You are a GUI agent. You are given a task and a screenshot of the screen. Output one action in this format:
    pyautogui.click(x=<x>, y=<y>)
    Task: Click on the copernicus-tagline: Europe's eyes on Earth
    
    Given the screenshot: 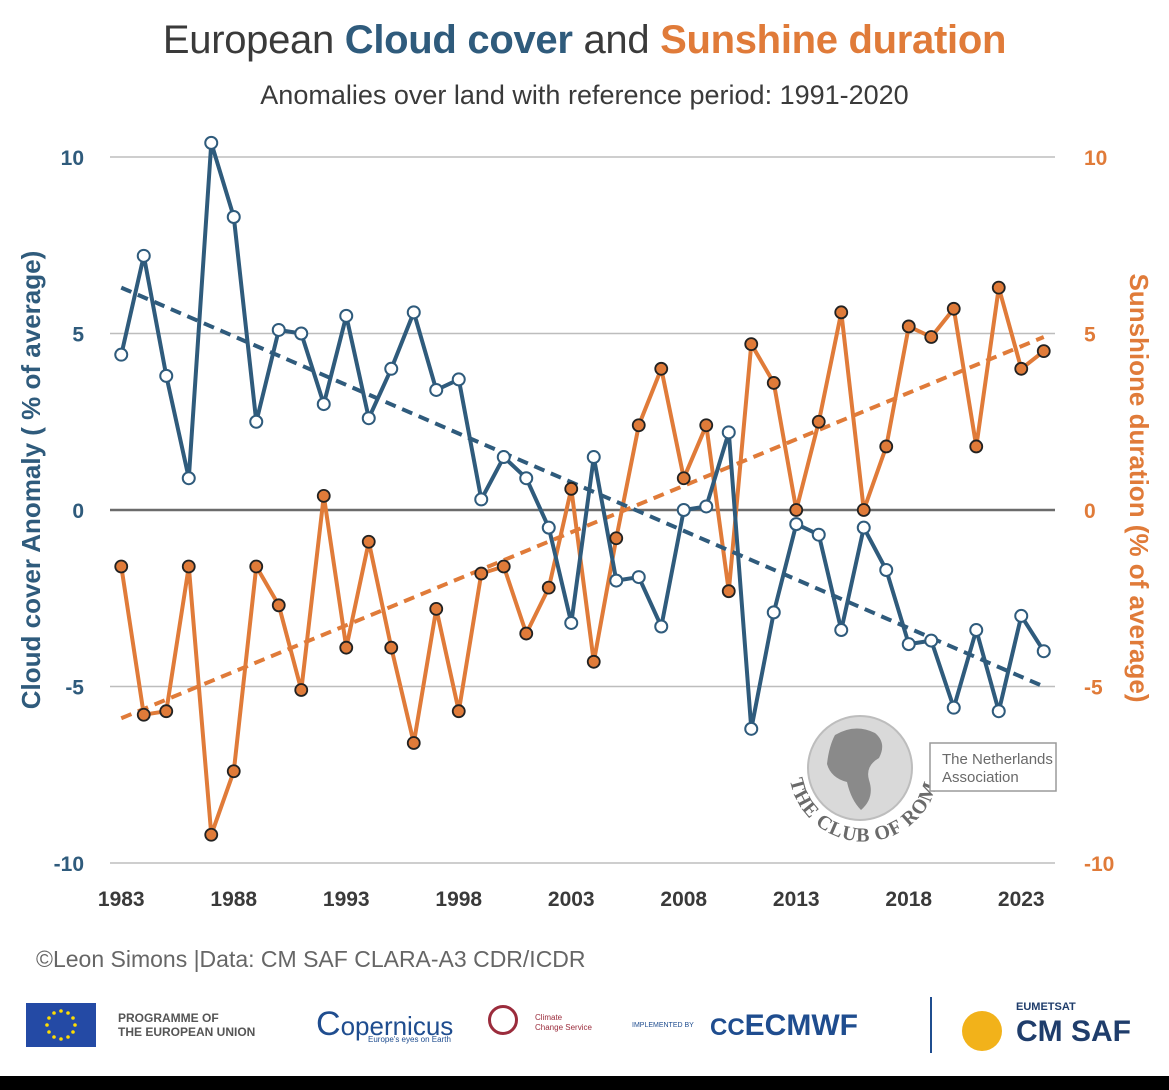 What is the action you would take?
    pyautogui.click(x=409, y=1039)
    